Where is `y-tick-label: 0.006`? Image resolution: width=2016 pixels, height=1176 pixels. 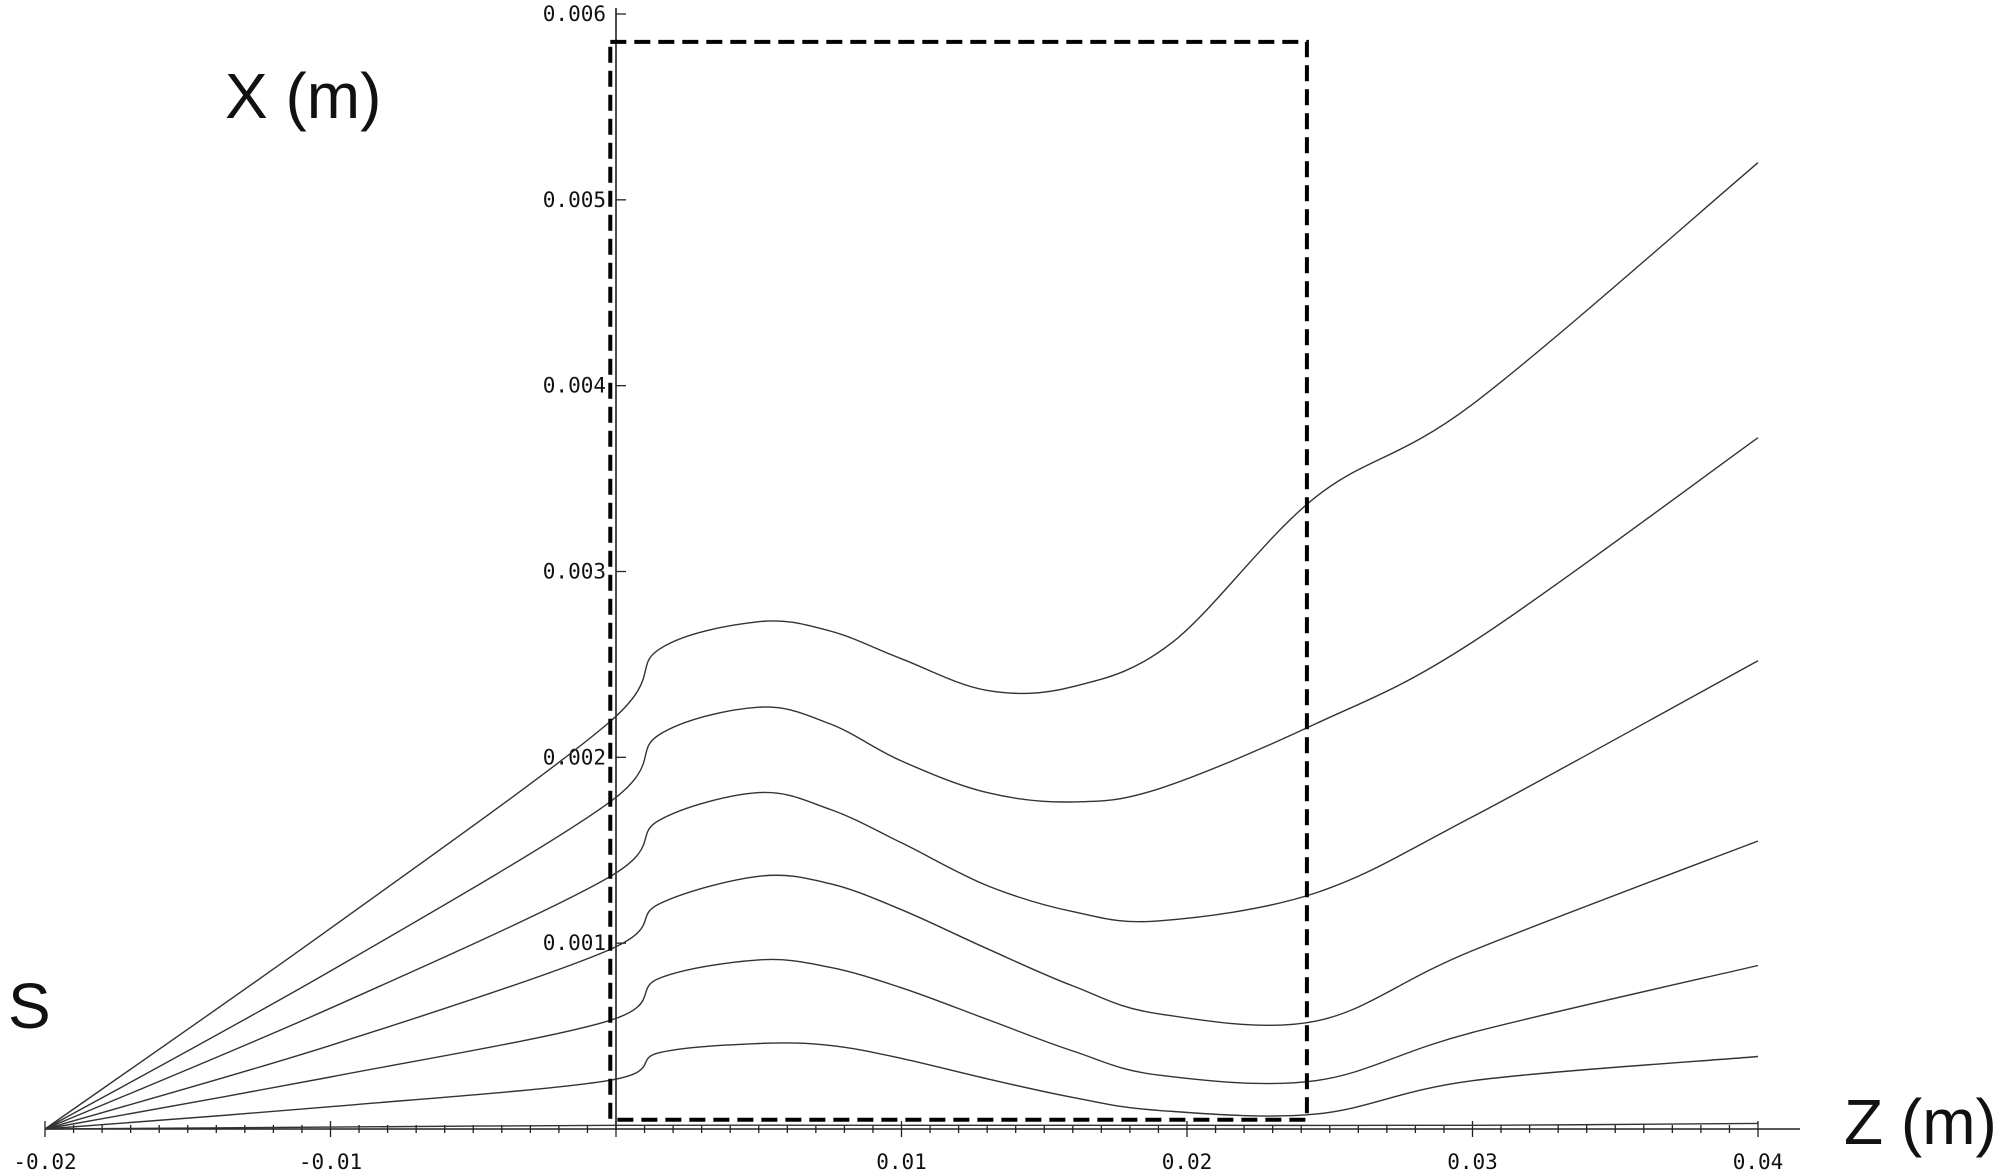
y-tick-label: 0.006 is located at coordinates (574, 14).